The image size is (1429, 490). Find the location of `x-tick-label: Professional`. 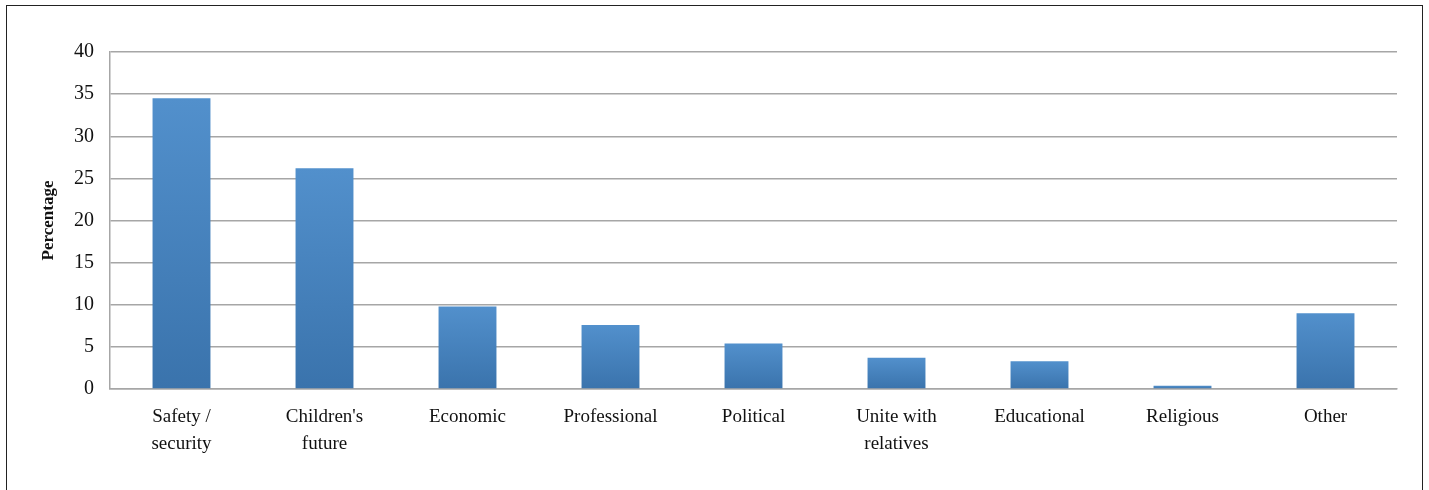

x-tick-label: Professional is located at coordinates (610, 415).